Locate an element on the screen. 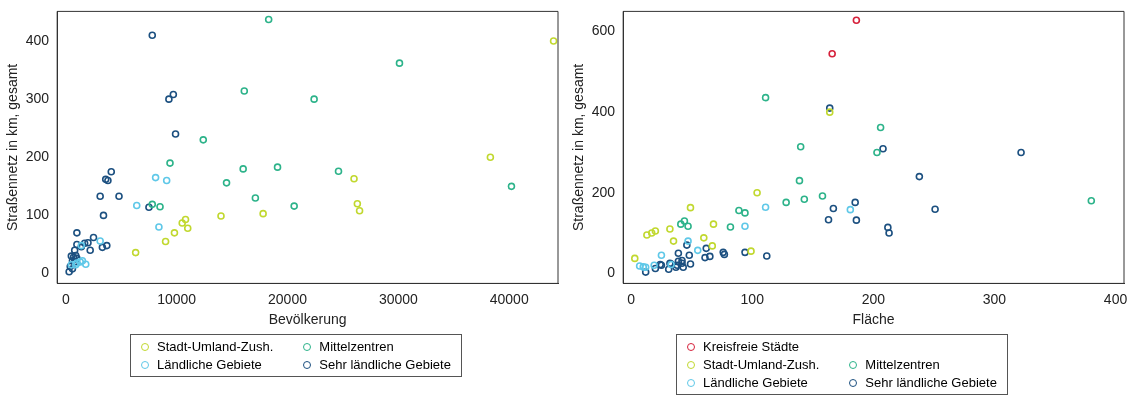 This screenshot has width=1133, height=405. x-axis-title: Fläche is located at coordinates (873, 319).